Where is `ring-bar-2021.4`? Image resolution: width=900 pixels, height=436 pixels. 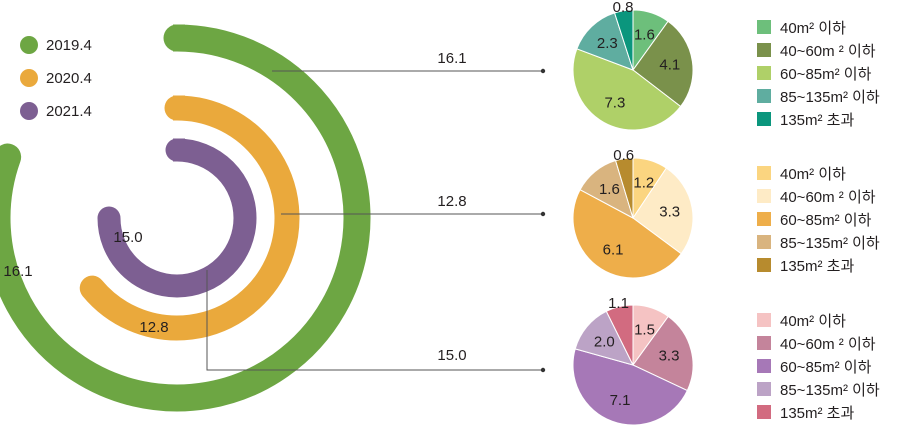 ring-bar-2021.4 is located at coordinates (177, 218).